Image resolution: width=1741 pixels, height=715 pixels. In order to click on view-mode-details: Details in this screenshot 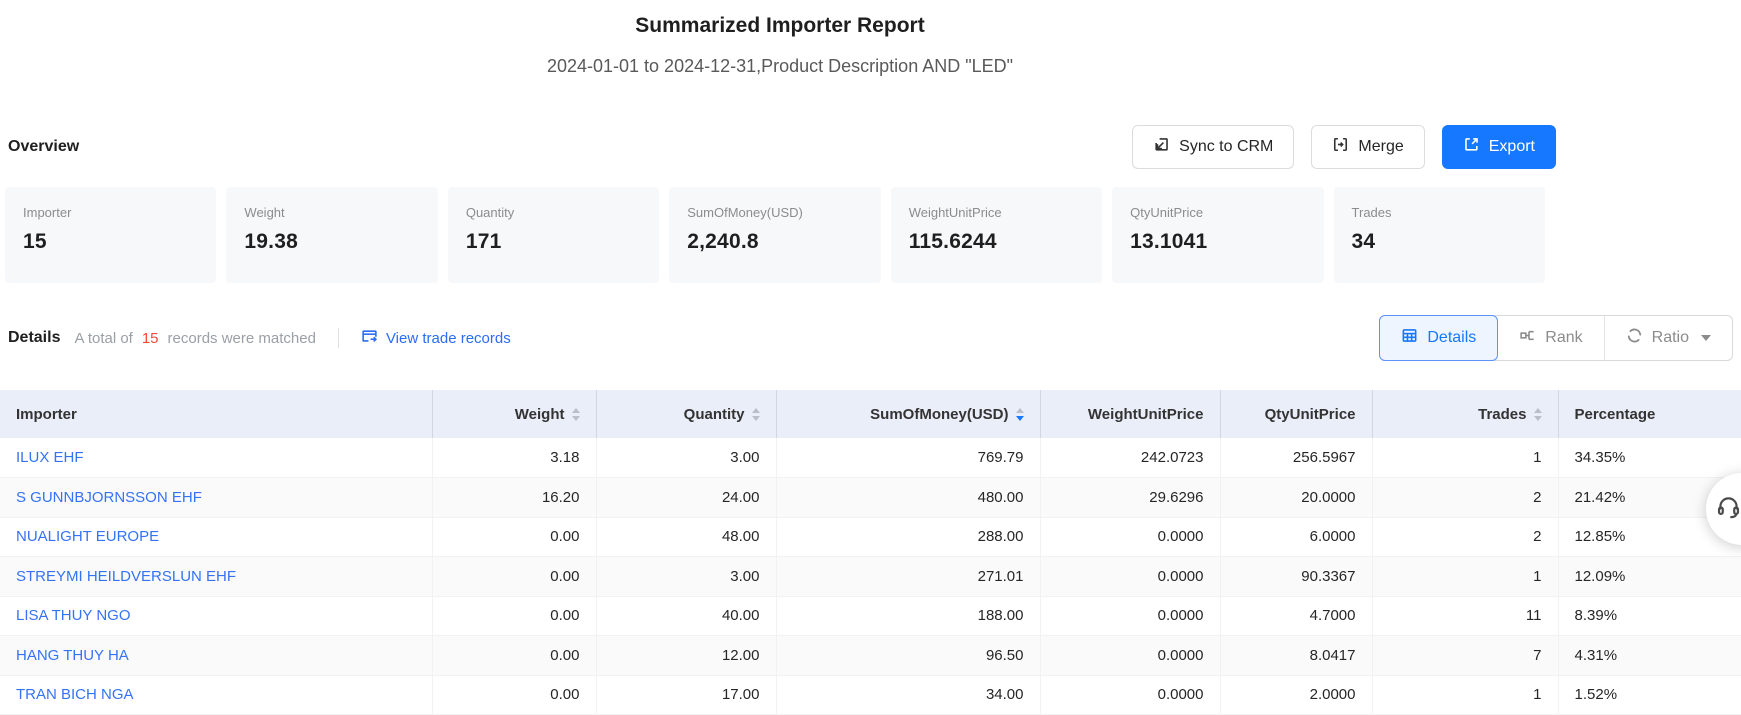, I will do `click(1439, 338)`.